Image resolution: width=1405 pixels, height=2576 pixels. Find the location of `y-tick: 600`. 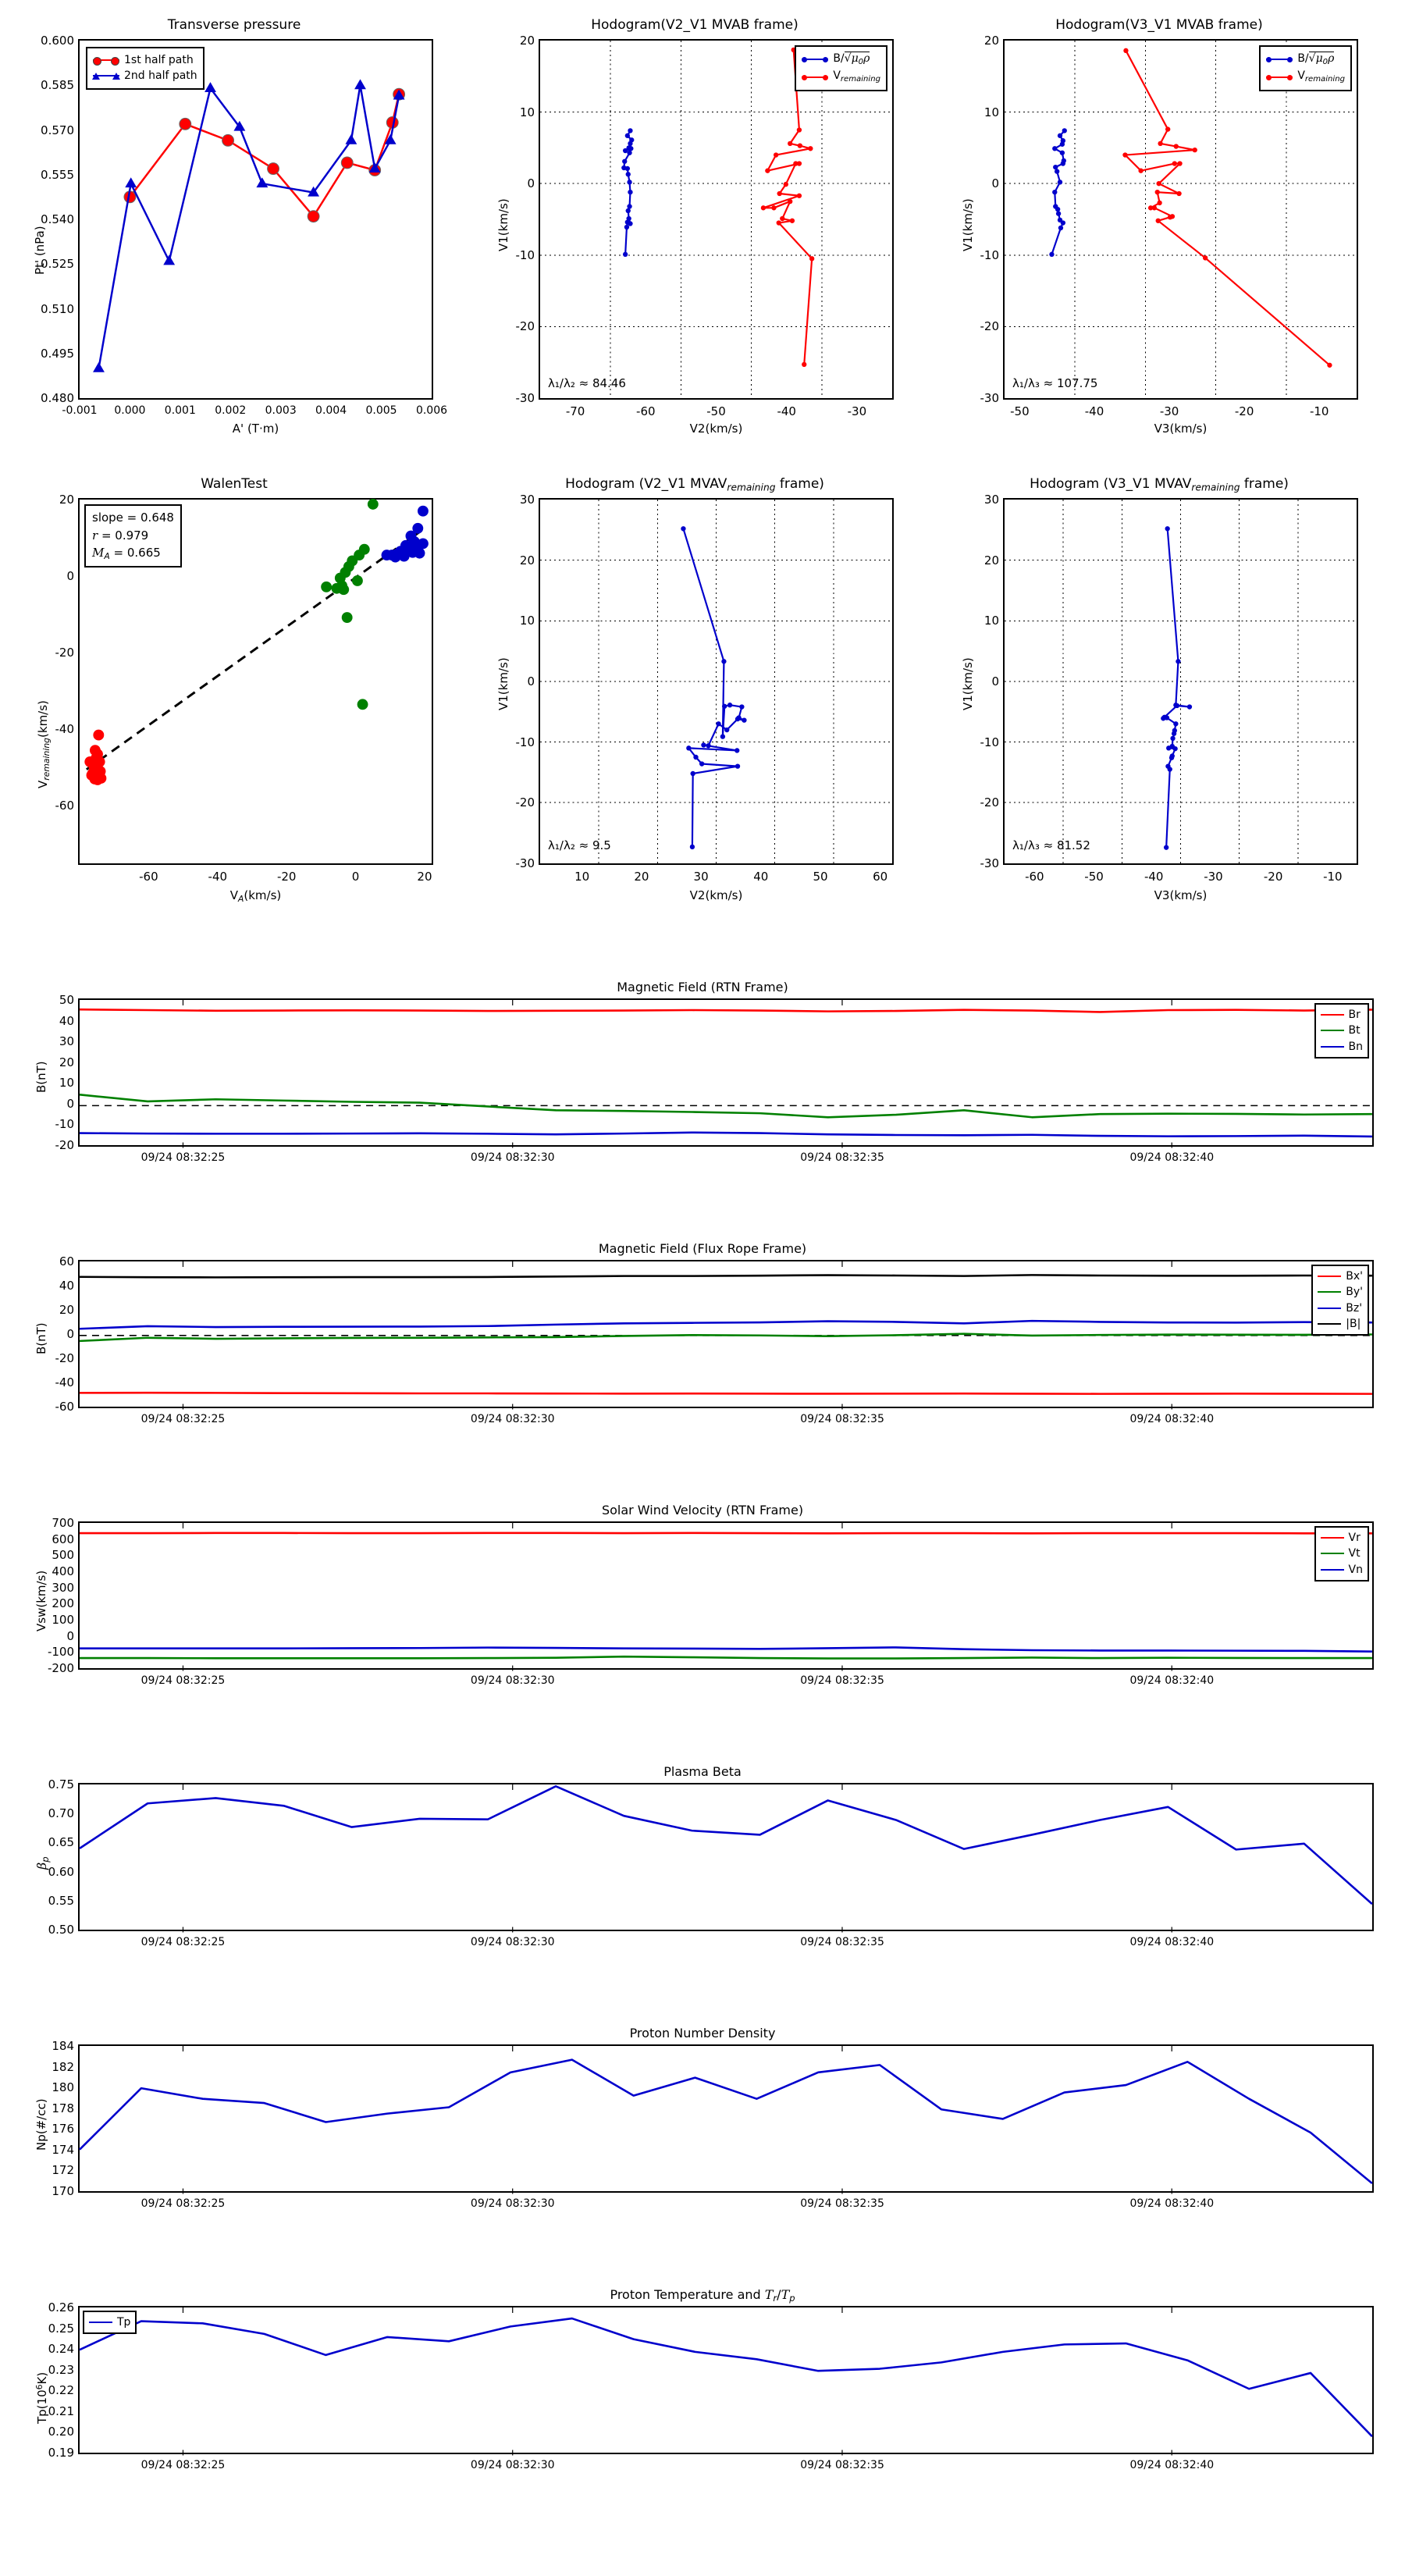

y-tick: 600 is located at coordinates (63, 1539).